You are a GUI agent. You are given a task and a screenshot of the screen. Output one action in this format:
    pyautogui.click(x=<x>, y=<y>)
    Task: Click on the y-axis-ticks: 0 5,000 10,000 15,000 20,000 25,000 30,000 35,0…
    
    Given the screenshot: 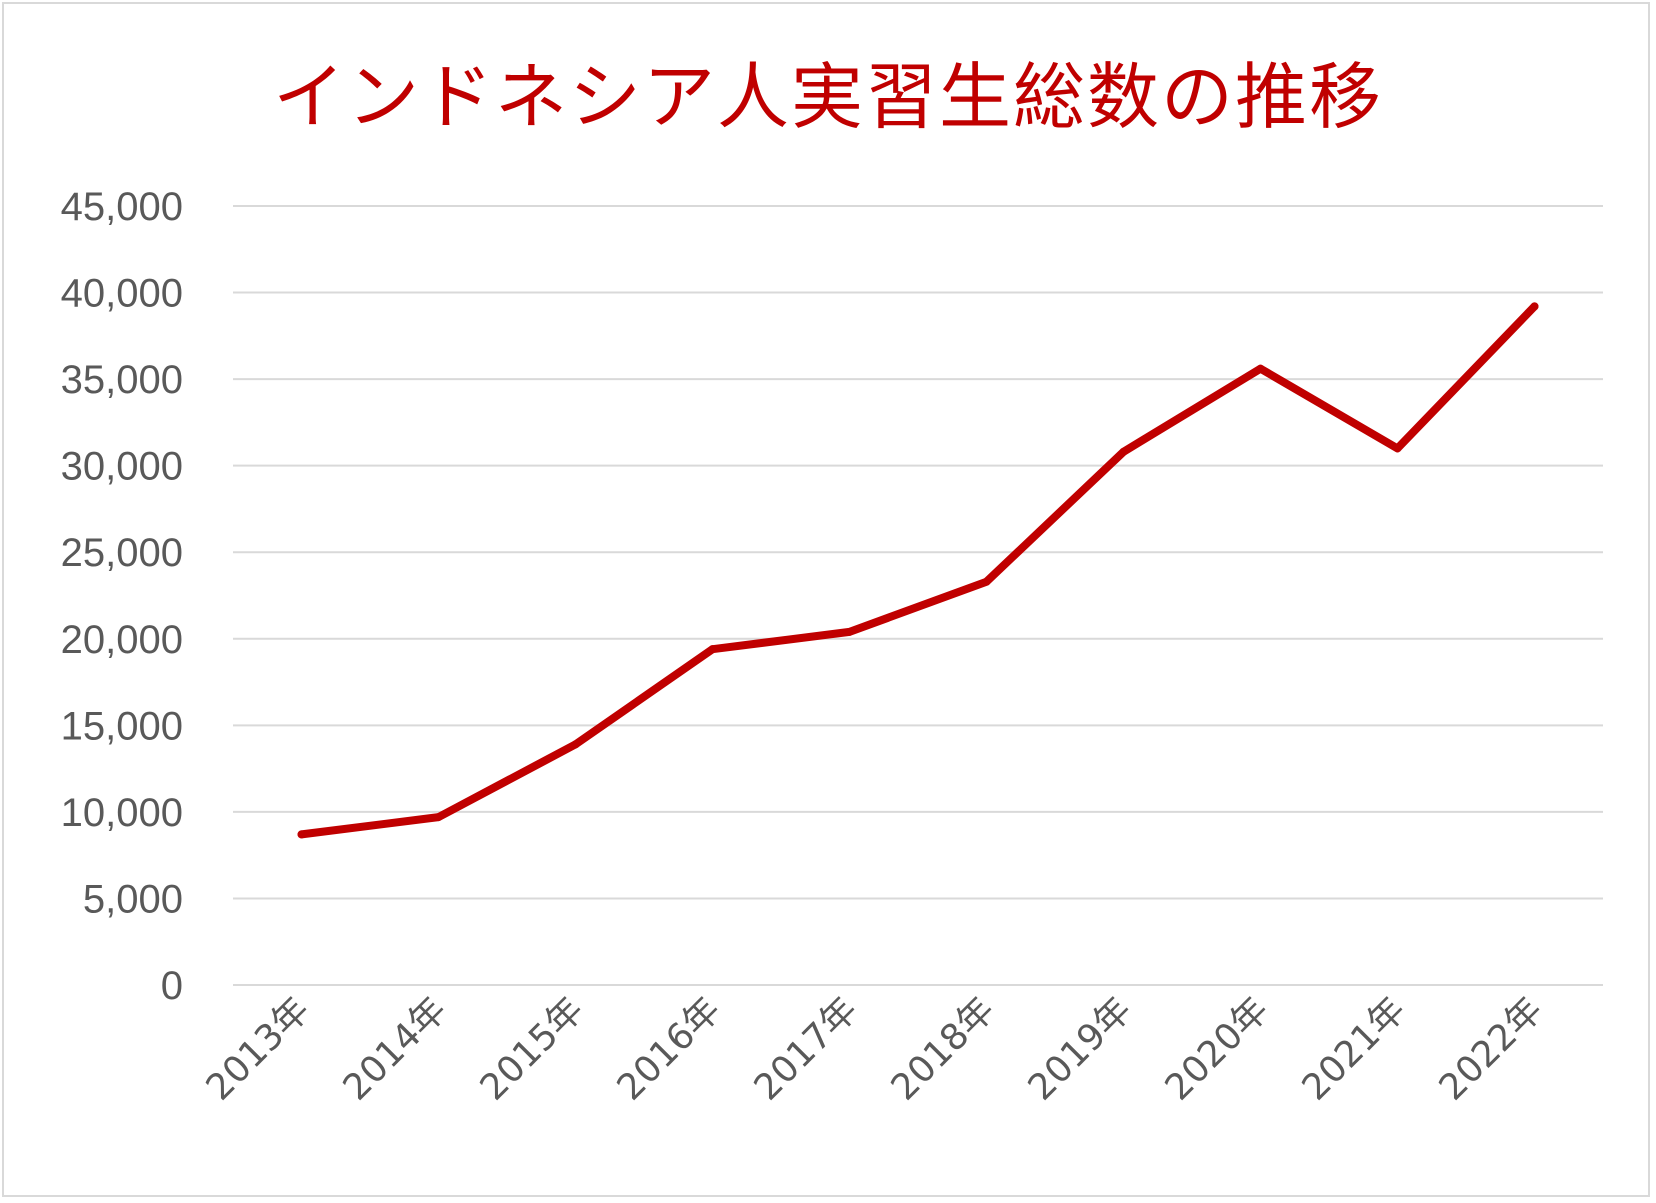 What is the action you would take?
    pyautogui.click(x=122, y=596)
    